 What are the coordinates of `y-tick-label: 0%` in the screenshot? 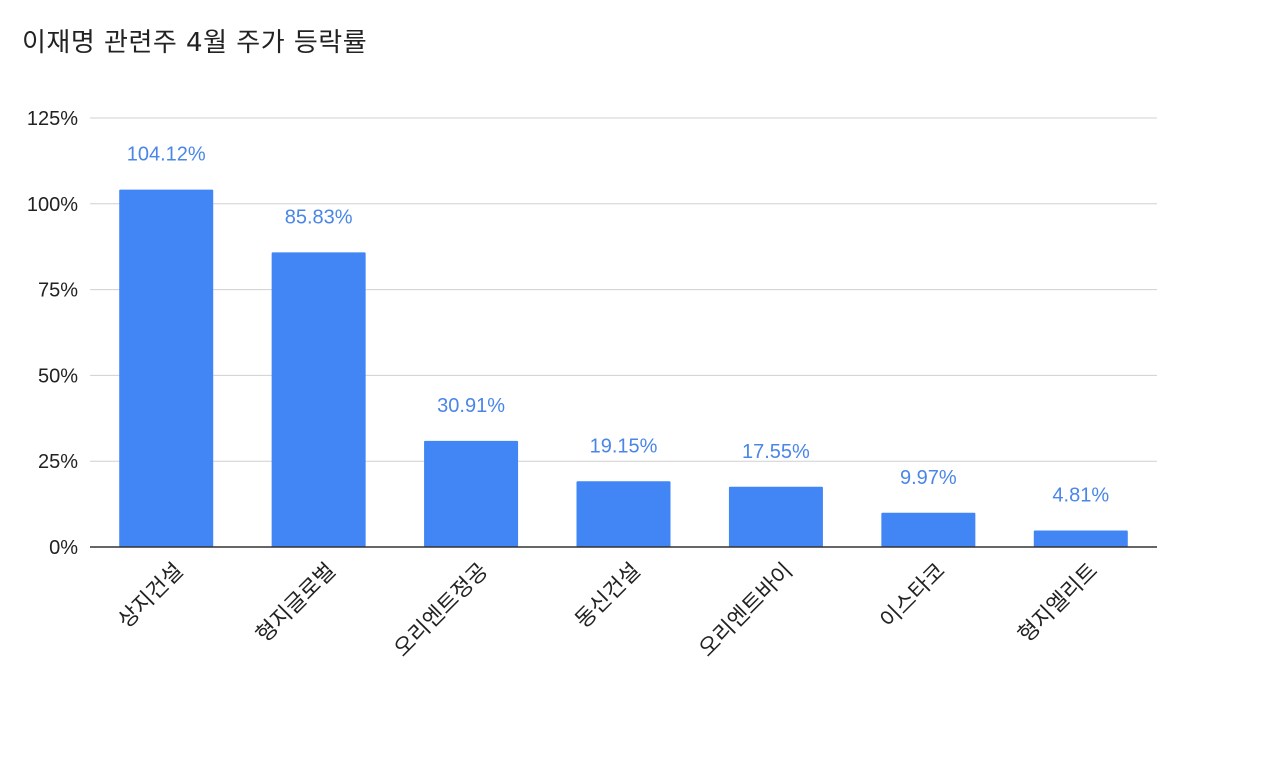 It's located at (63, 548).